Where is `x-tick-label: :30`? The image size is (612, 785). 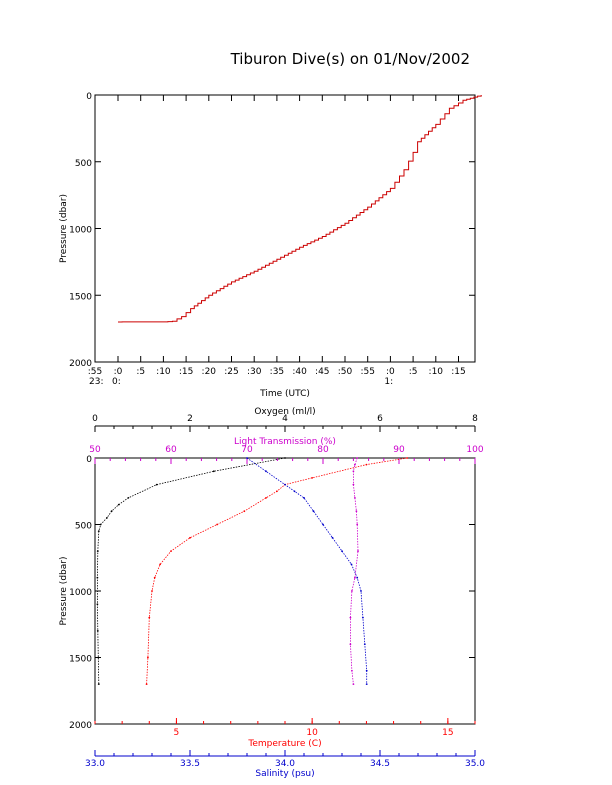
x-tick-label: :30 is located at coordinates (254, 372).